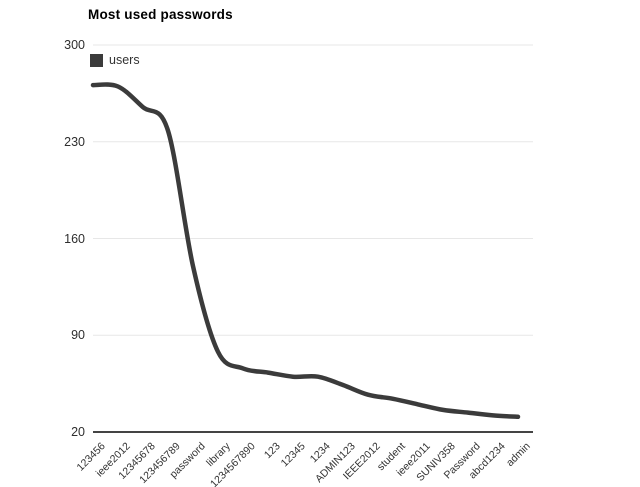 This screenshot has height=487, width=640. What do you see at coordinates (78, 335) in the screenshot?
I see `y-tick-label: 90` at bounding box center [78, 335].